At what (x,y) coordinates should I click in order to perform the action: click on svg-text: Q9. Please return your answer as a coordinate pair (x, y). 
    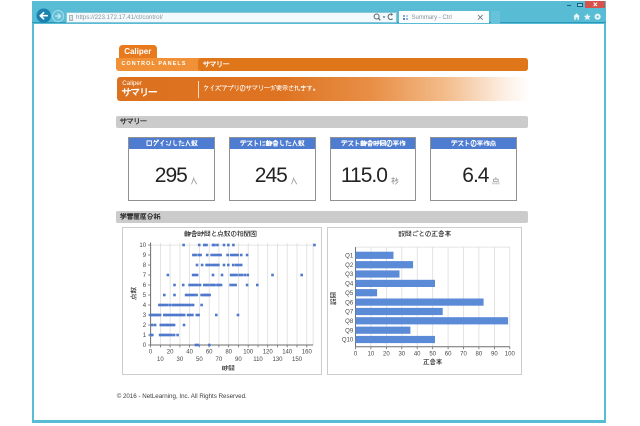
    Looking at the image, I should click on (349, 331).